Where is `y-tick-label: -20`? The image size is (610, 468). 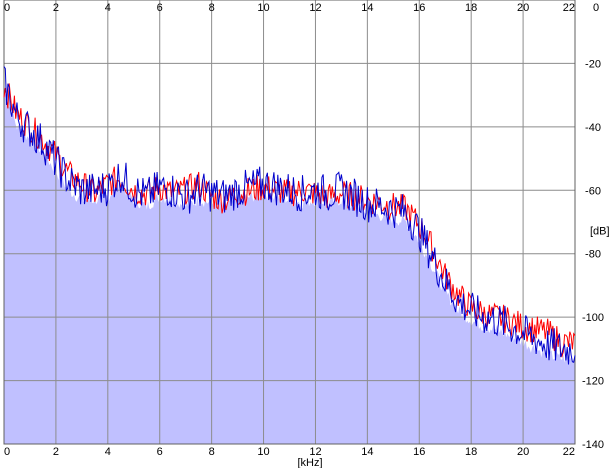 y-tick-label: -20 is located at coordinates (593, 64).